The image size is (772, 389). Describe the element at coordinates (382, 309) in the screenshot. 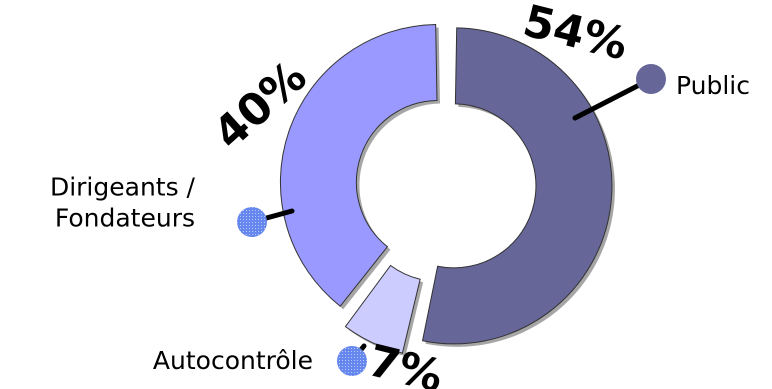

I see `slice-autocontrole` at that location.